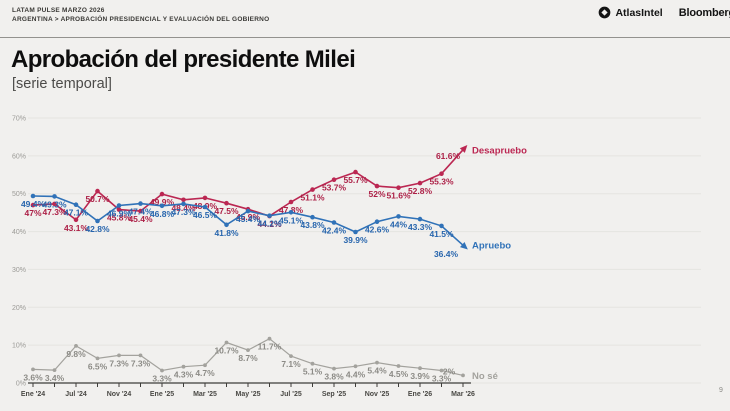 The width and height of the screenshot is (730, 411). Describe the element at coordinates (19, 119) in the screenshot. I see `svg-text: 70%` at that location.